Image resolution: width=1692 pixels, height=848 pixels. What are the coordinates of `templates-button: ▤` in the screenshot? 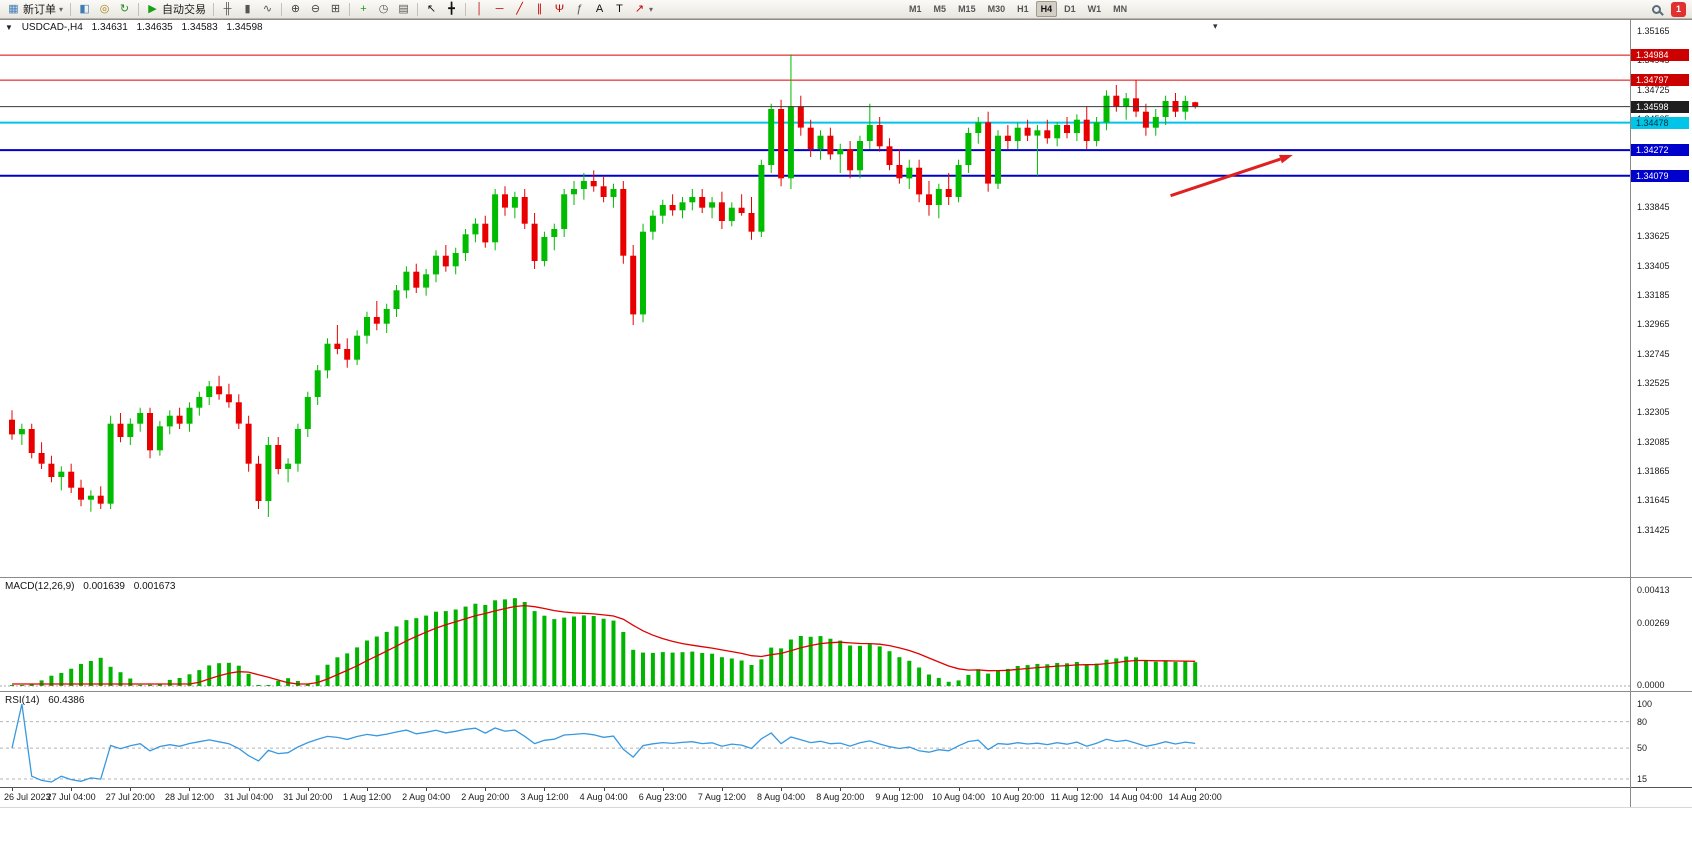 It's located at (403, 9).